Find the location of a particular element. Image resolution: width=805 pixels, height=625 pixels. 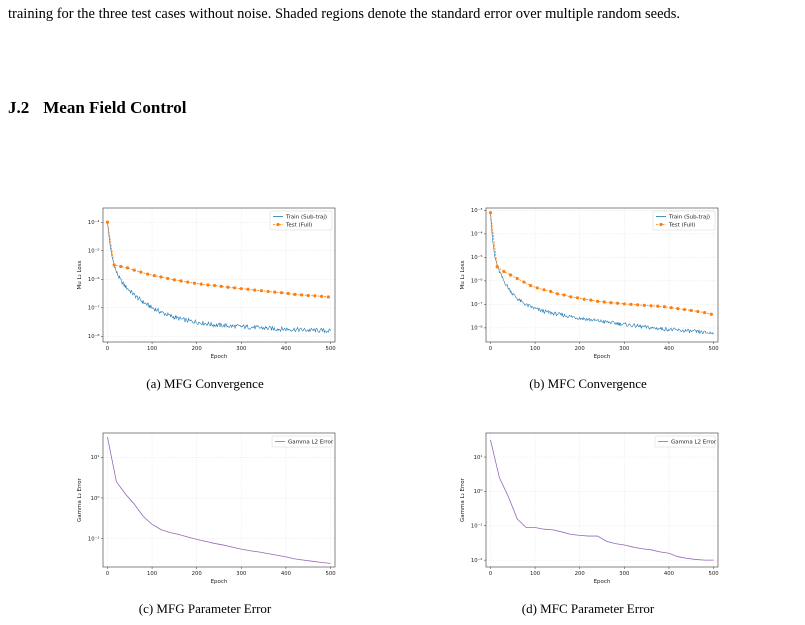

y-tick-label: 10¹ is located at coordinates (478, 457).